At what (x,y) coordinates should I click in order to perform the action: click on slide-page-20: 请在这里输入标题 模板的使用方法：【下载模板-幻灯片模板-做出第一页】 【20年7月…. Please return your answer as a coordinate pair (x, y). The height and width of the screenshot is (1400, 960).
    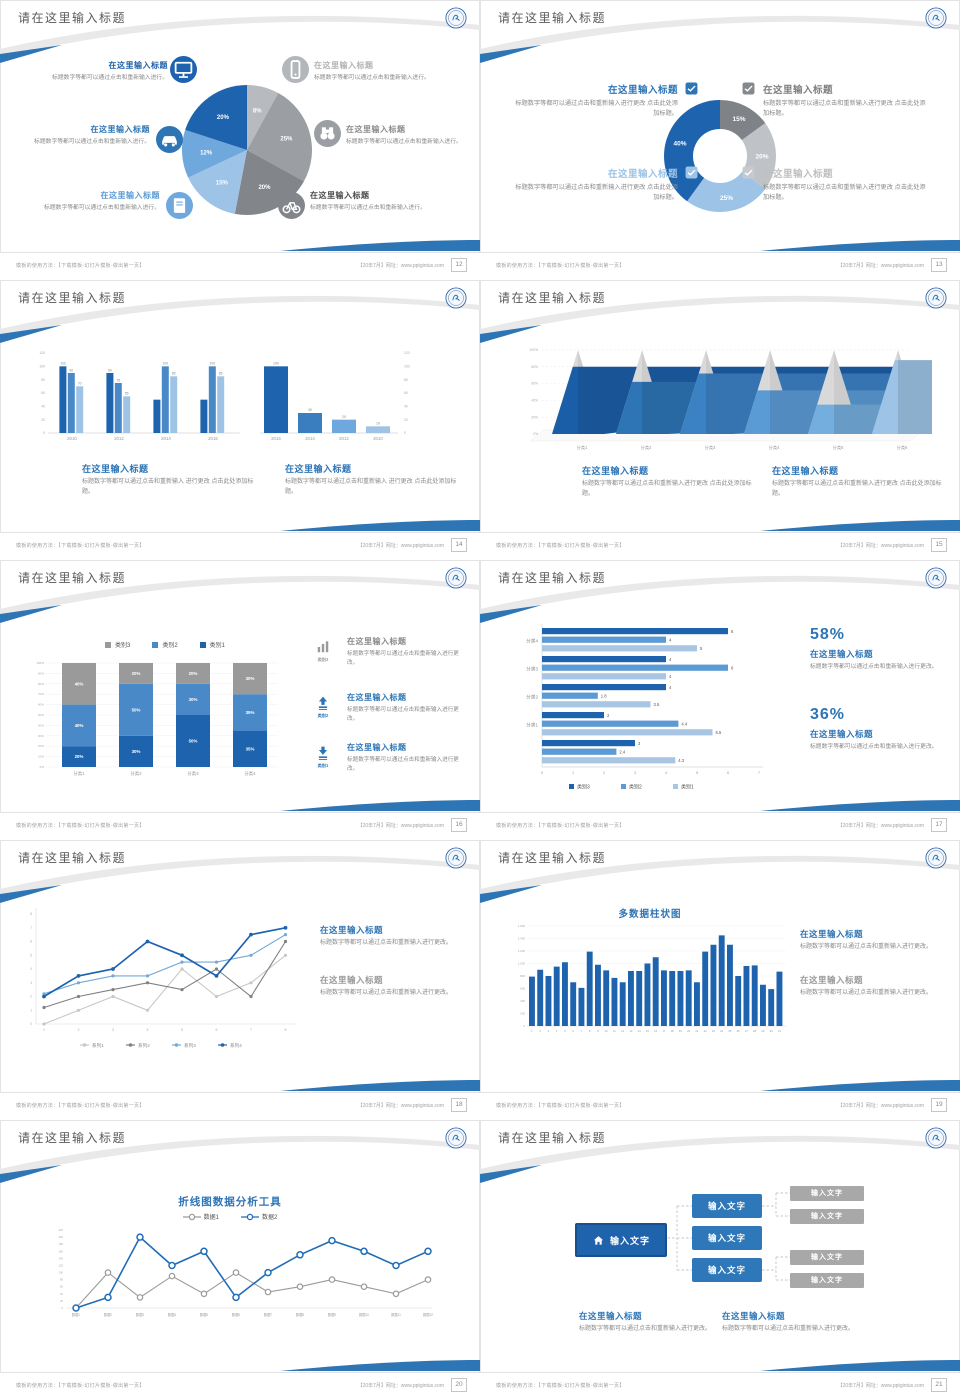
    Looking at the image, I should click on (240, 1260).